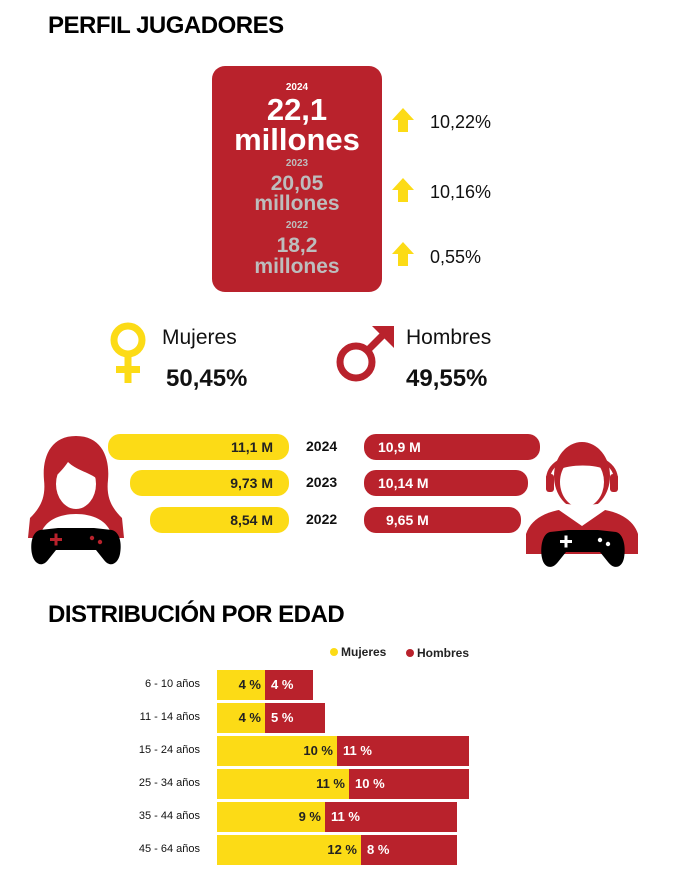 This screenshot has height=880, width=673. What do you see at coordinates (277, 751) in the screenshot?
I see `female-age-bar: 10 %` at bounding box center [277, 751].